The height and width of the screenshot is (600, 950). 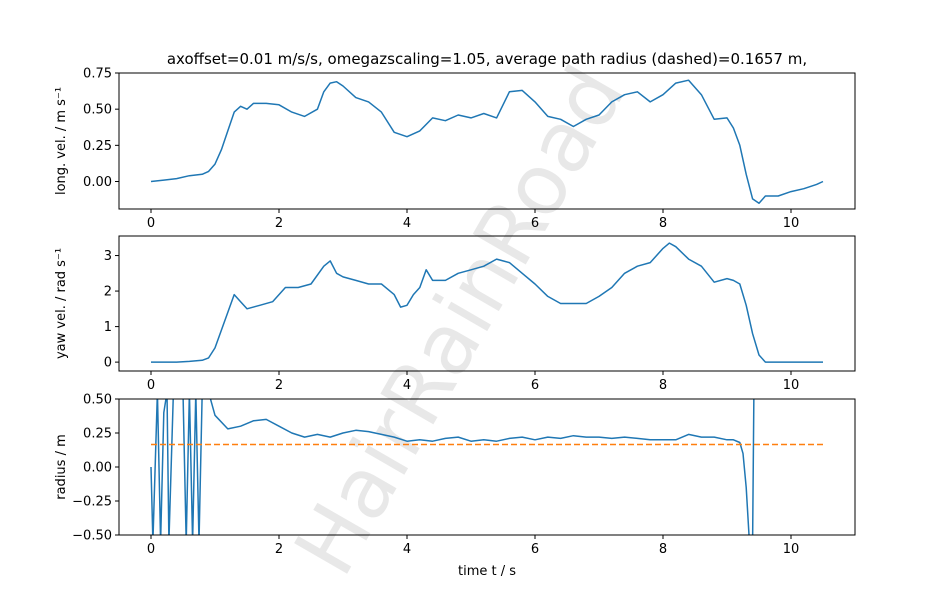 What do you see at coordinates (108, 363) in the screenshot?
I see `y-tick-label: 0` at bounding box center [108, 363].